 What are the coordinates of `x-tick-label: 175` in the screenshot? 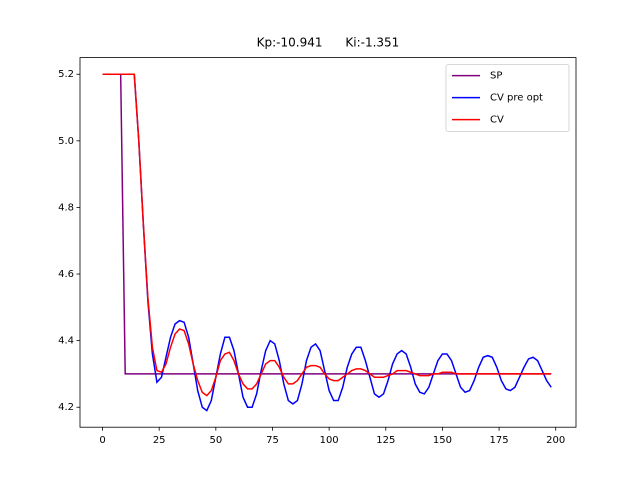 It's located at (499, 440).